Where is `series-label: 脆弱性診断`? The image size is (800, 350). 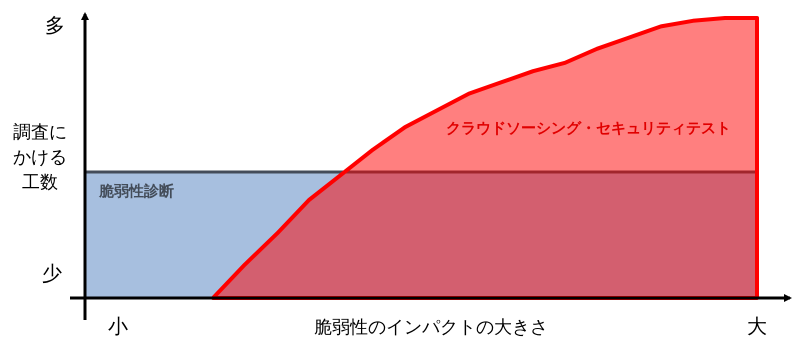 series-label: 脆弱性診断 is located at coordinates (136, 191).